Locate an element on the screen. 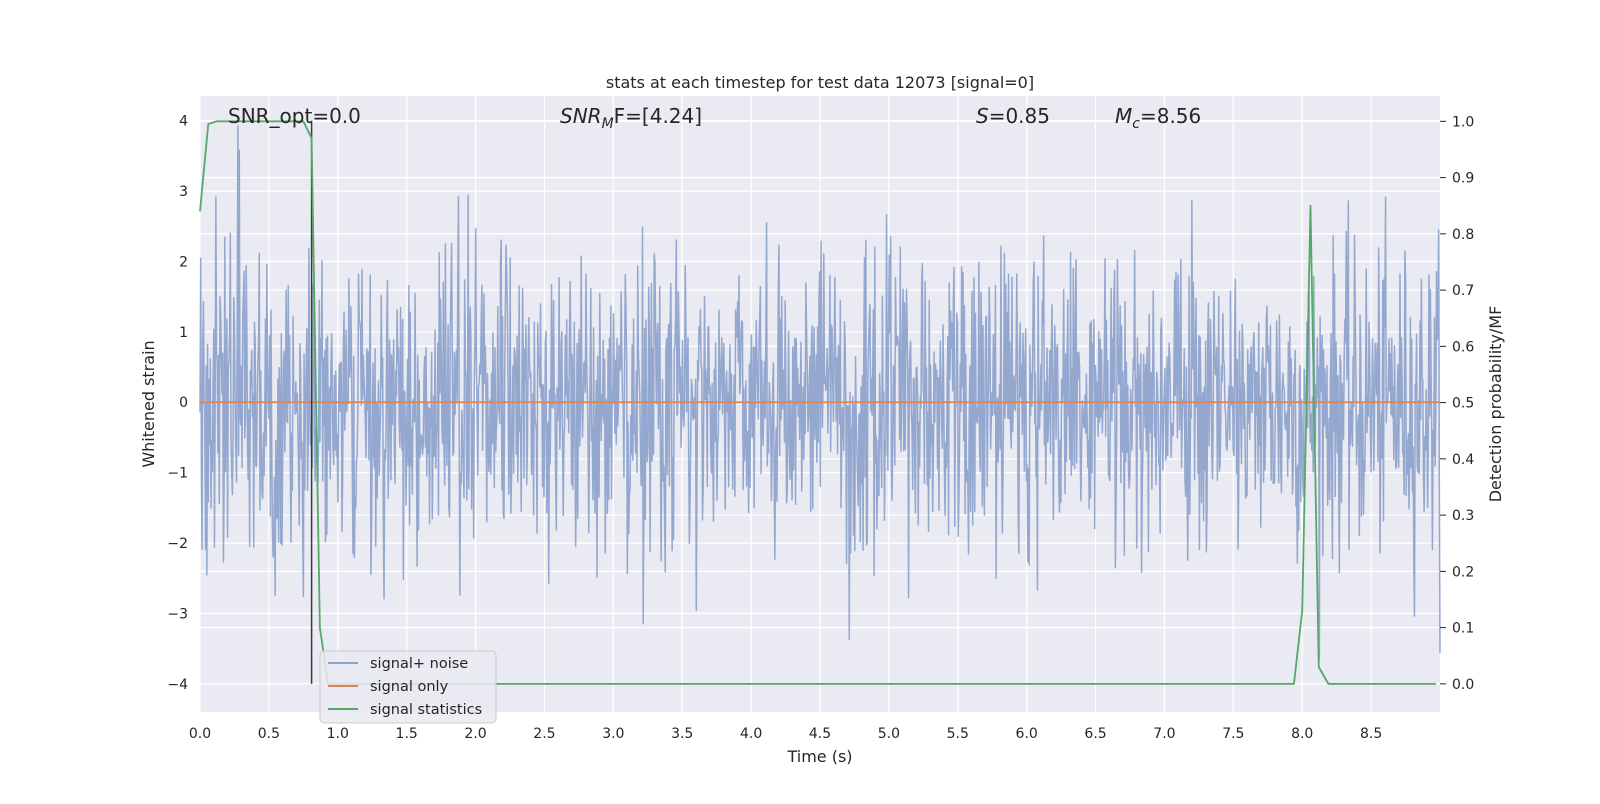 This screenshot has width=1600, height=804. x-tick-label: 3.0 is located at coordinates (613, 734).